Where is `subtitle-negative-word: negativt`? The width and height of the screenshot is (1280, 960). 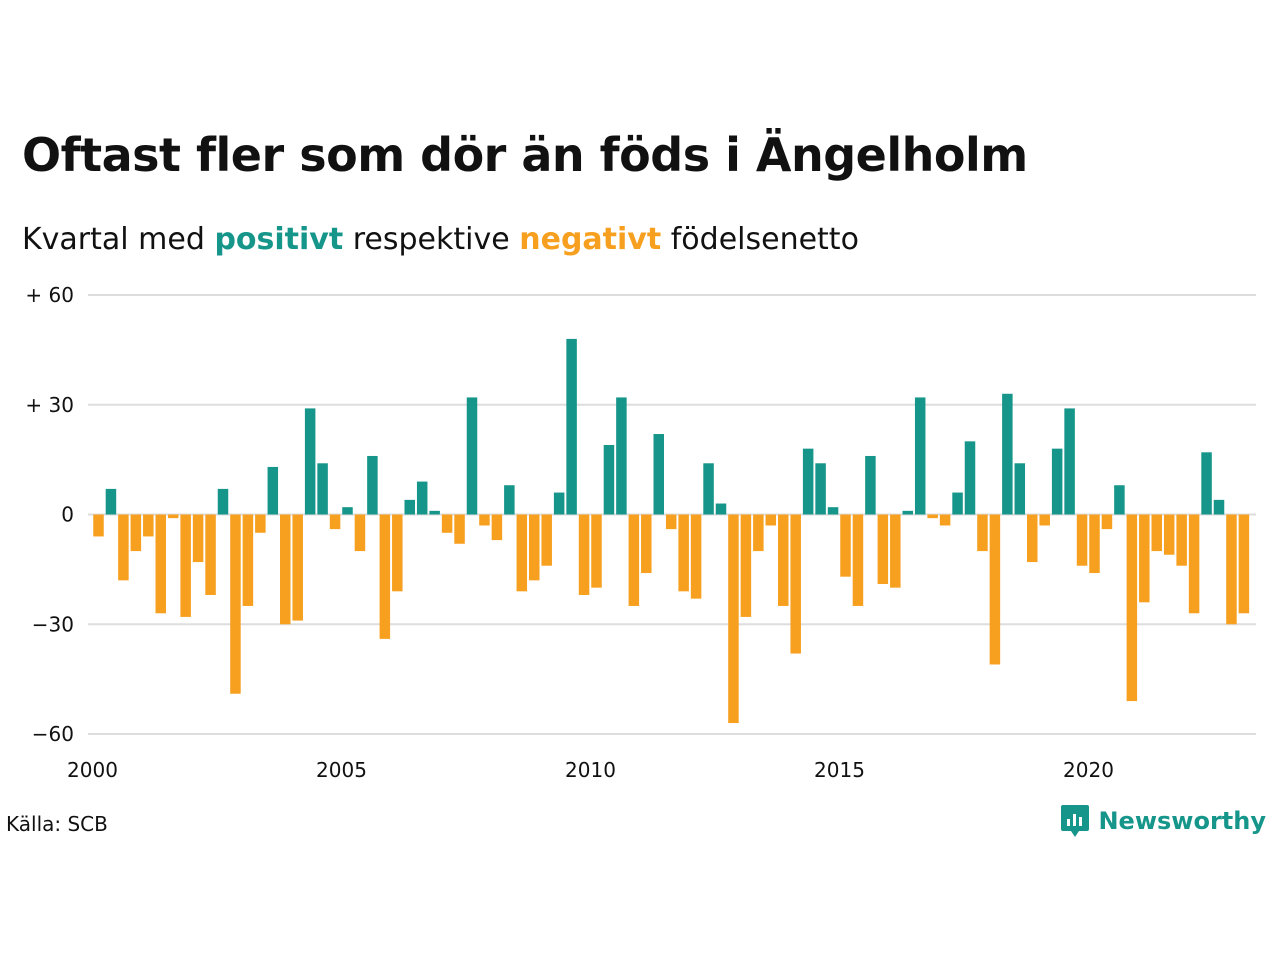 subtitle-negative-word: negativt is located at coordinates (590, 239).